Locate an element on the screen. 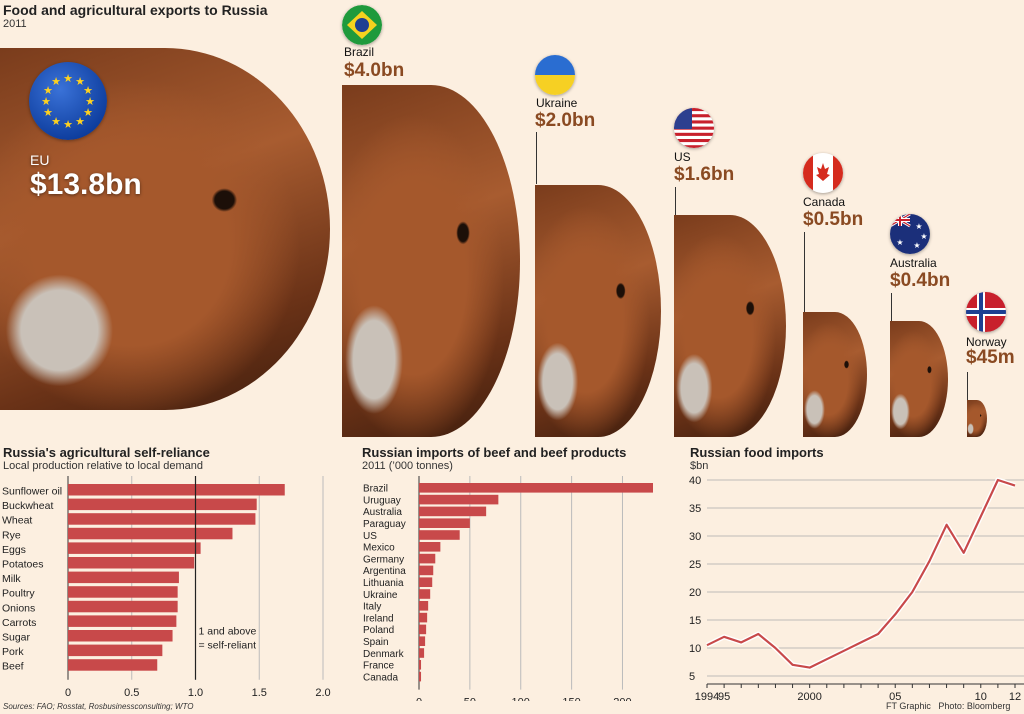  x-tick-label: 0 is located at coordinates (419, 699).